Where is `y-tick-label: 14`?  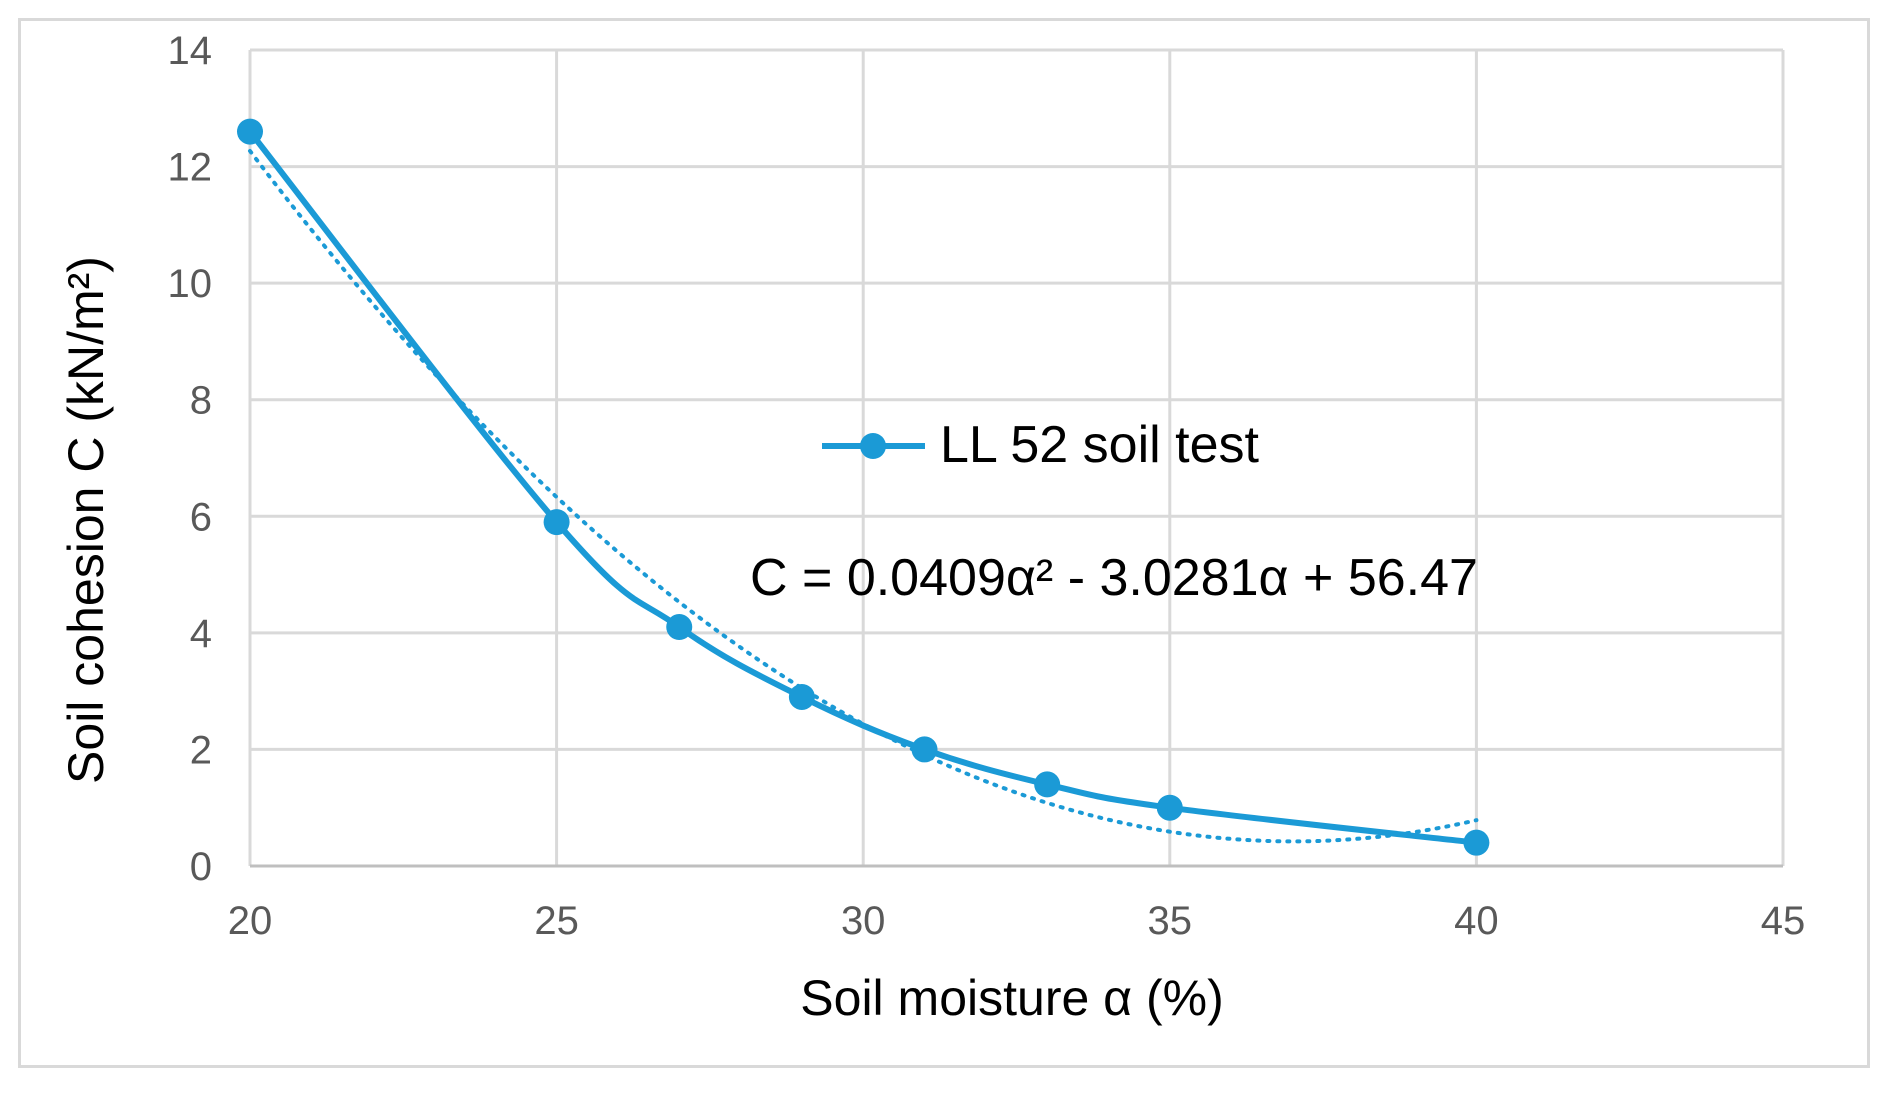 y-tick-label: 14 is located at coordinates (190, 51).